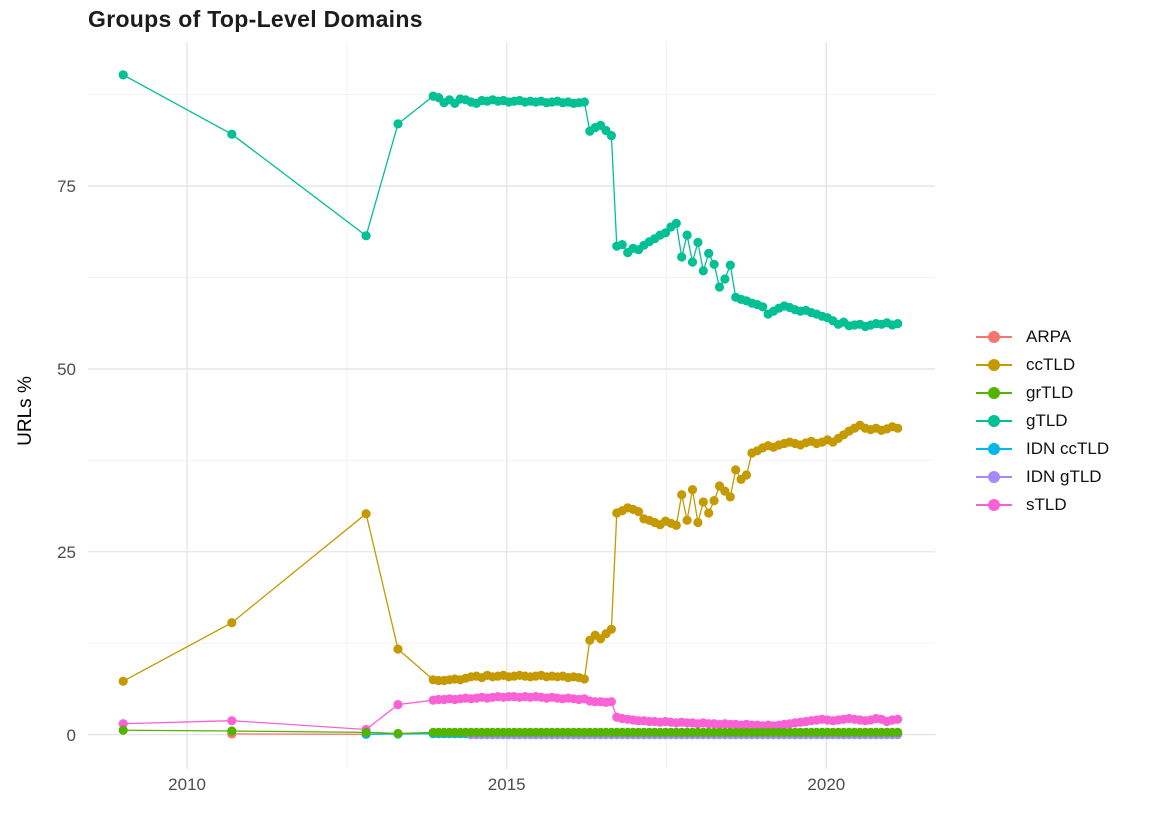 The image size is (1164, 827). I want to click on legend-label: grTLD, so click(1050, 392).